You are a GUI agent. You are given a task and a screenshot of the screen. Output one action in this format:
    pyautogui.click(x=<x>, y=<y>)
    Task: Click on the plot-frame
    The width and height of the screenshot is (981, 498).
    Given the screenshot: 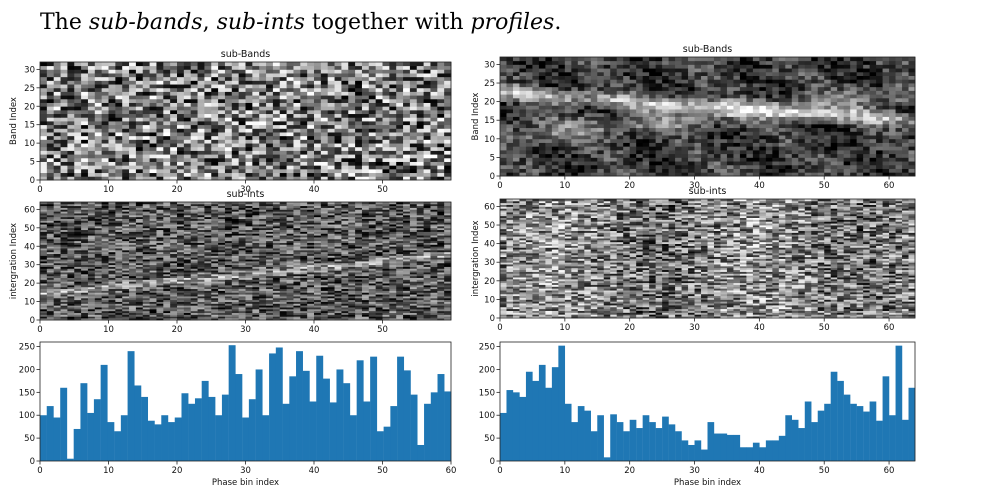 What is the action you would take?
    pyautogui.click(x=707, y=116)
    